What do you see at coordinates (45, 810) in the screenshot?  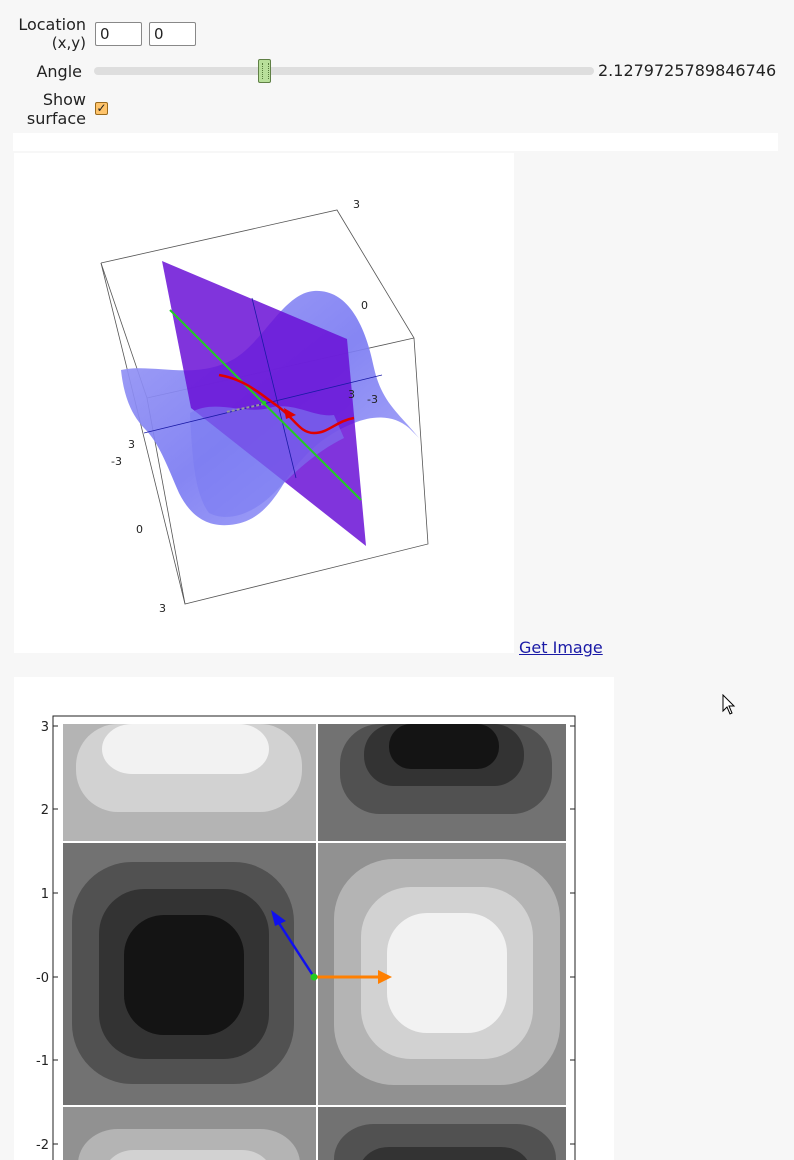 I see `y-tick-label: 2` at bounding box center [45, 810].